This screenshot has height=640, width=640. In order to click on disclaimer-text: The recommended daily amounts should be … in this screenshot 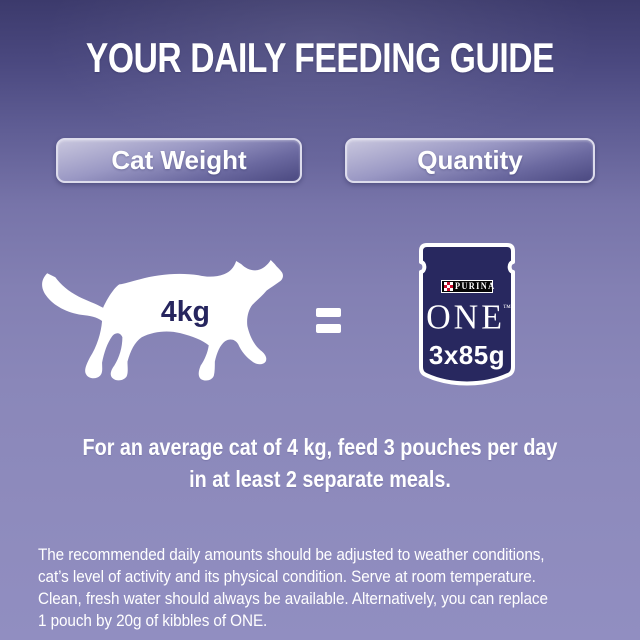, I will do `click(321, 588)`.